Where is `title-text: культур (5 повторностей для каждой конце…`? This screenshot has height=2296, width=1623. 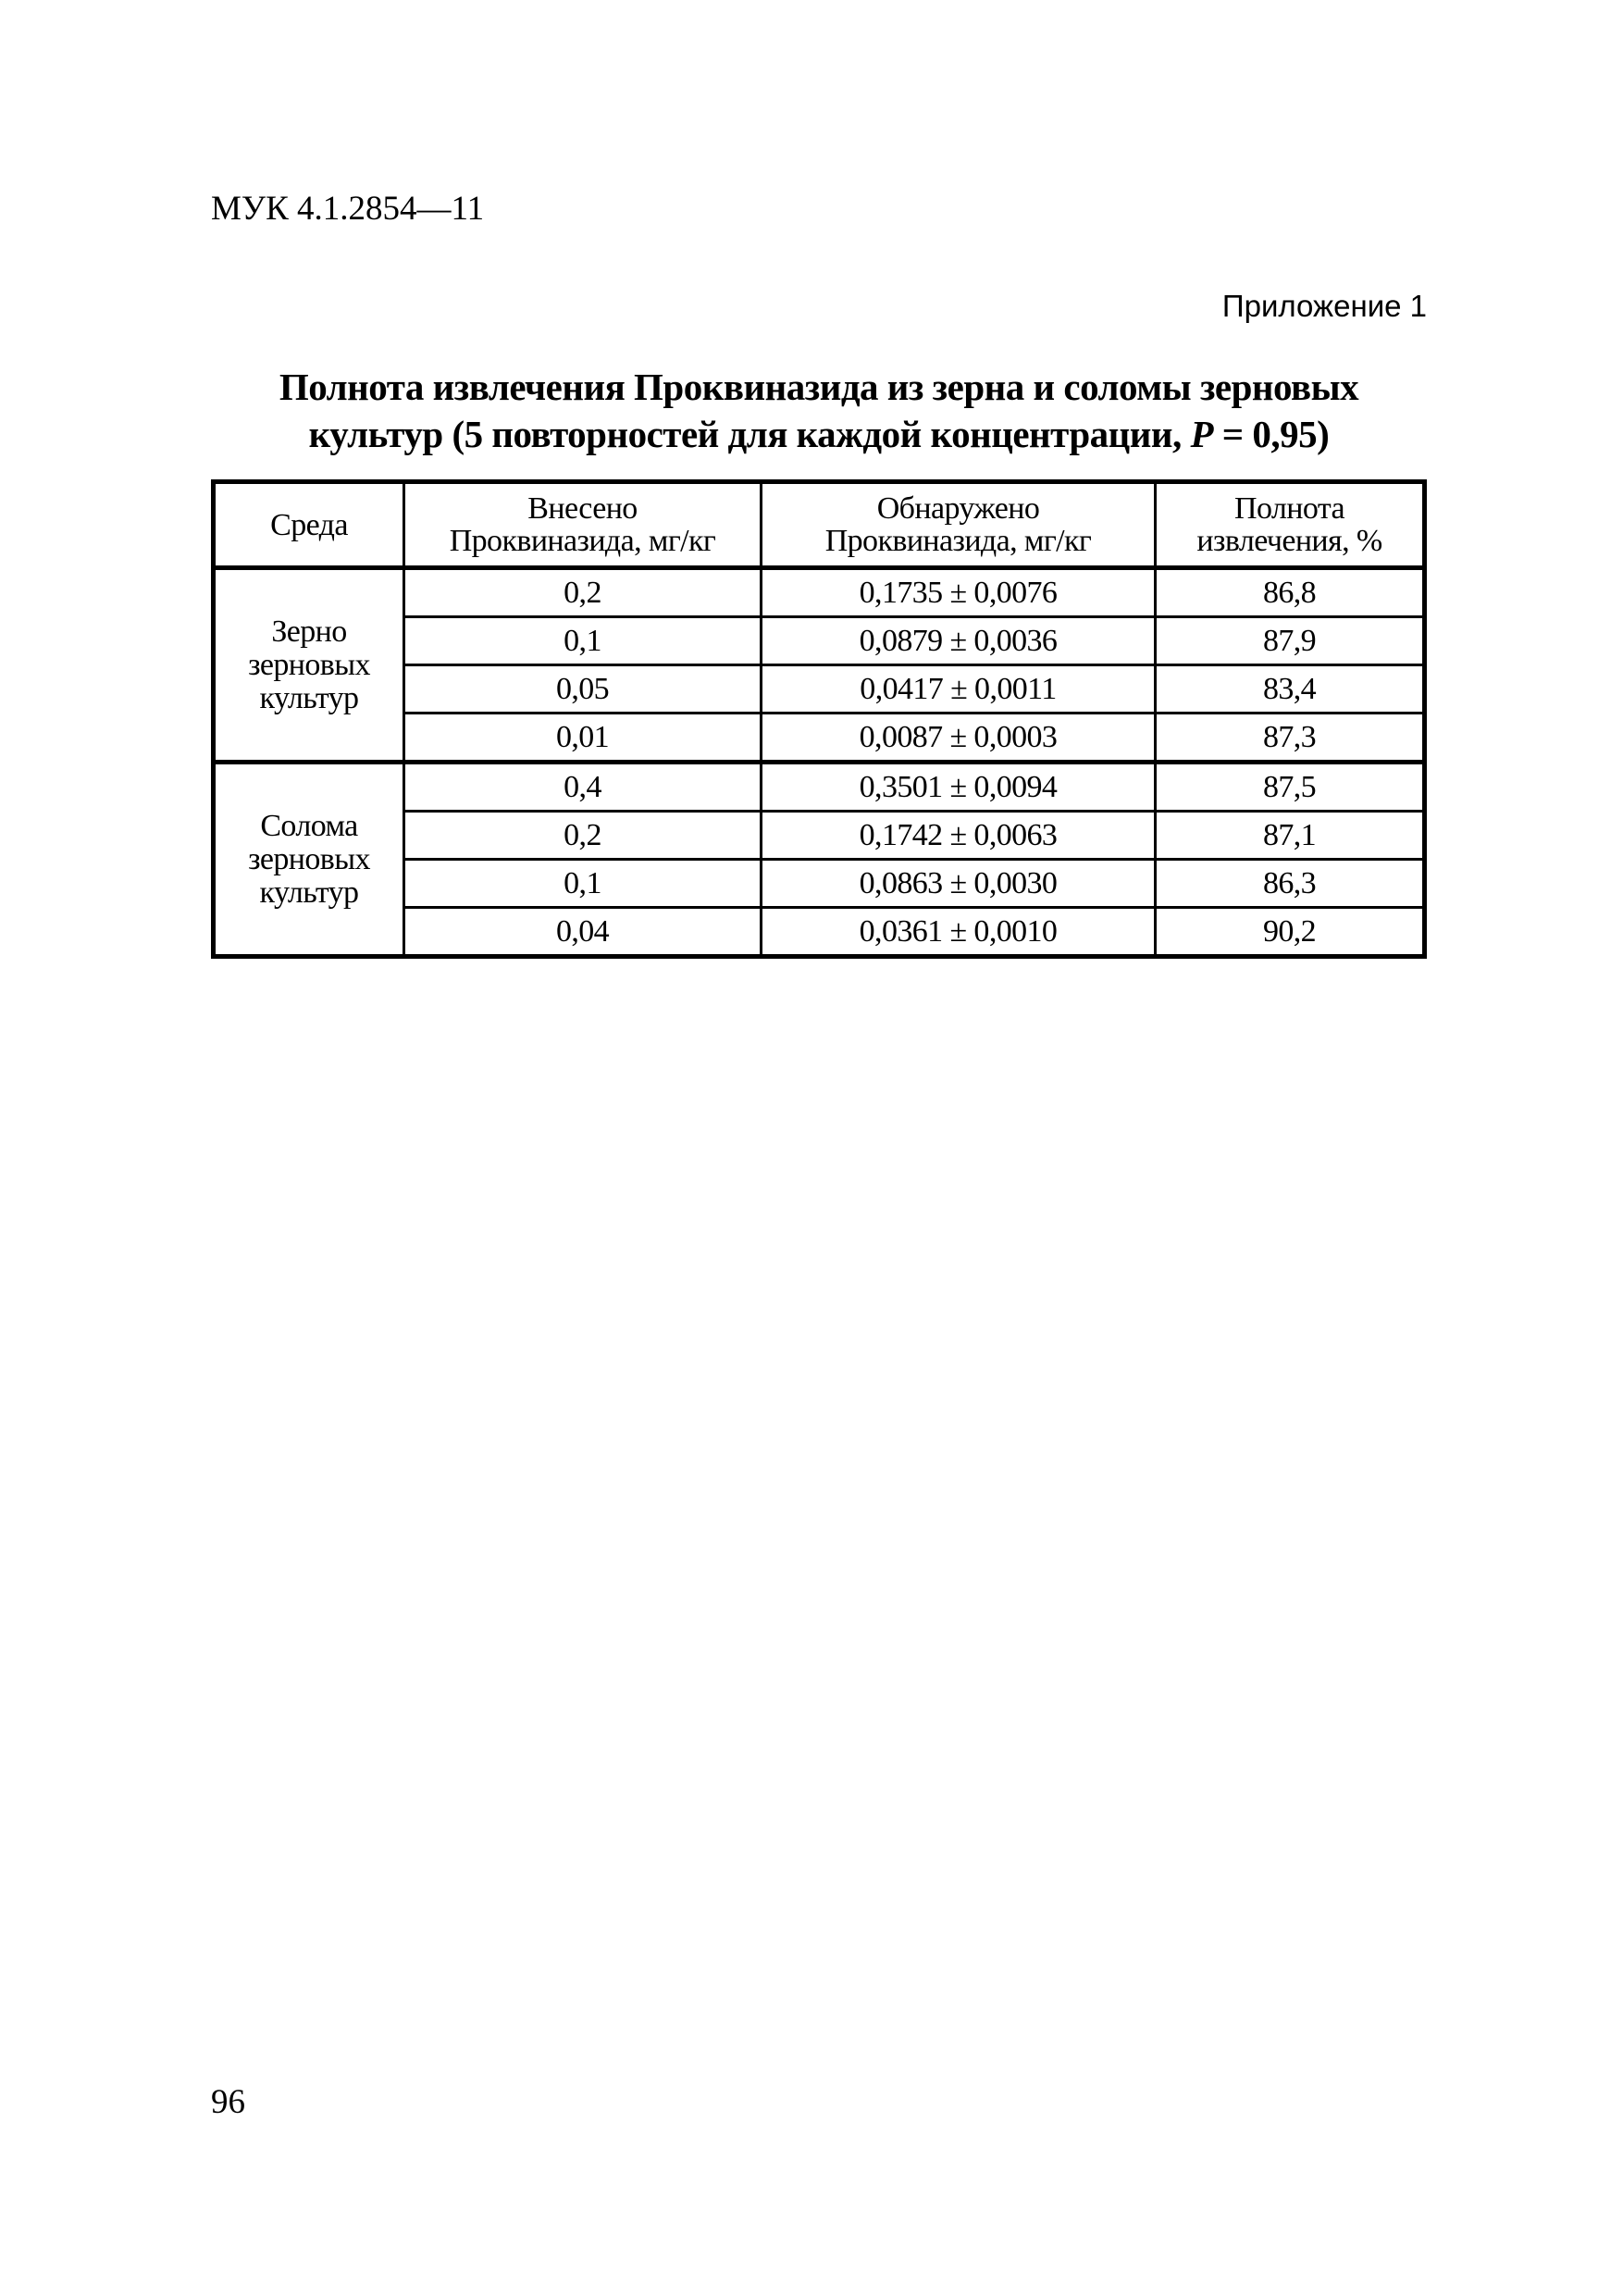
title-text: культур (5 повторностей для каждой конце… is located at coordinates (749, 434).